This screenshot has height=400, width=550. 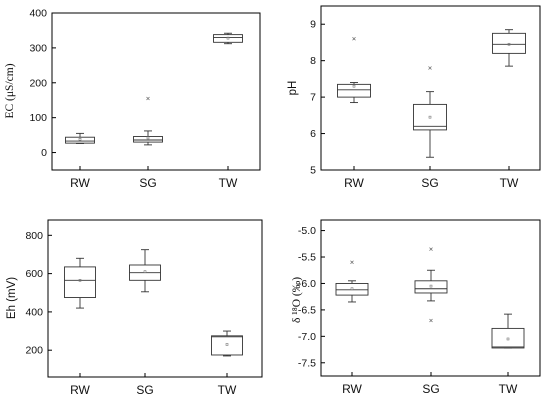 I want to click on d18o-y-tick-label: -6.0, so click(x=307, y=284).